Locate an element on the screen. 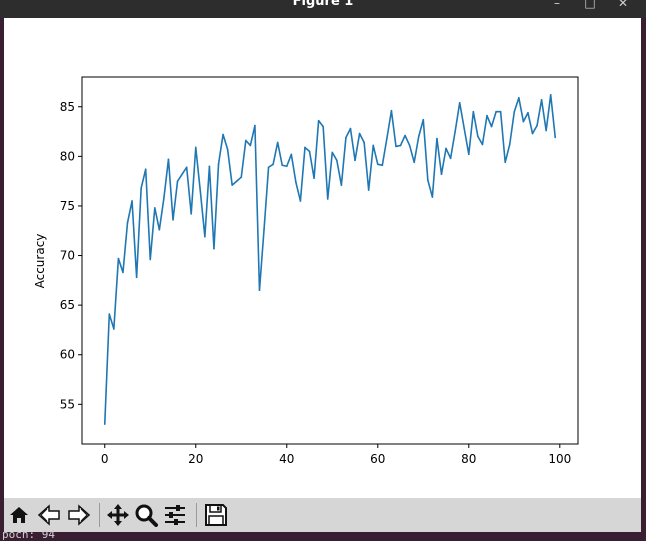 This screenshot has width=646, height=541. matplotlib-toolbar is located at coordinates (322, 515).